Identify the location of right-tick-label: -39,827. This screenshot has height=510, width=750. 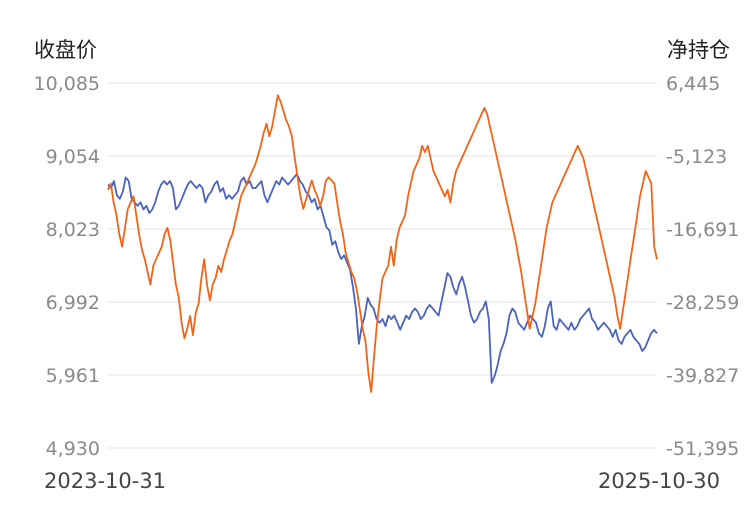
(702, 376).